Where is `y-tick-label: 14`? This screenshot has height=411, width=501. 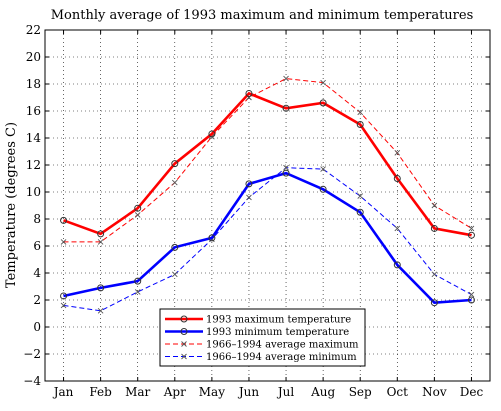
y-tick-label: 14 is located at coordinates (34, 138).